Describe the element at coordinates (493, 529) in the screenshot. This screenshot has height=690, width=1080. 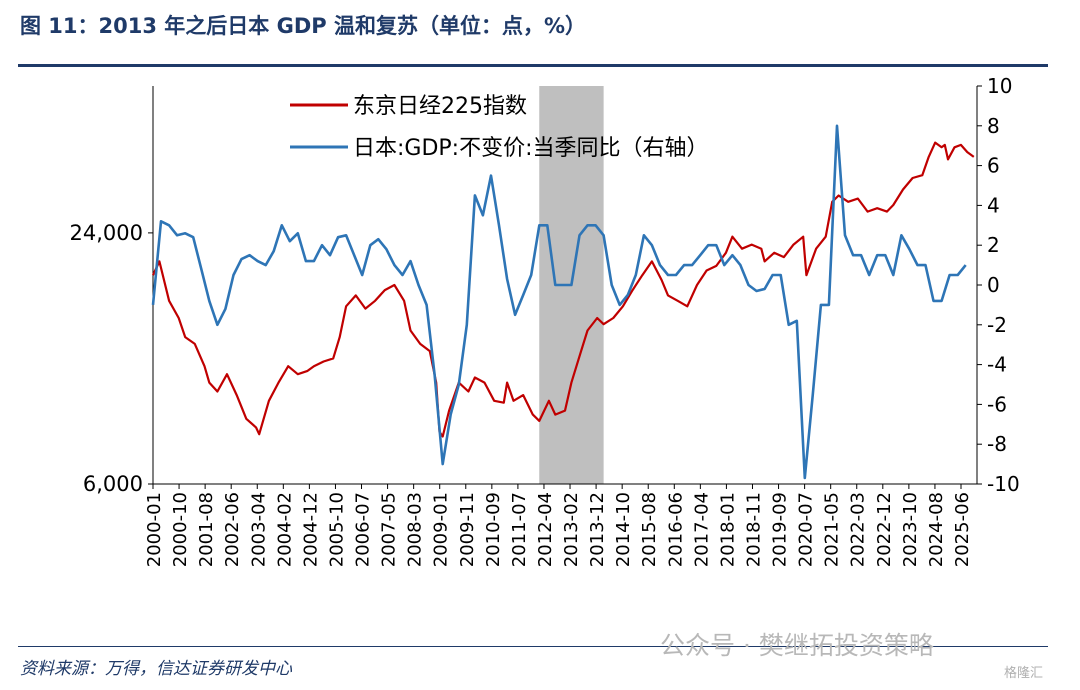
I see `x-tick-label: 2010-09` at that location.